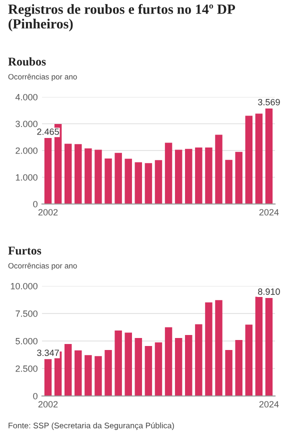  Describe the element at coordinates (48, 353) in the screenshot. I see `data-label: 3.347` at that location.